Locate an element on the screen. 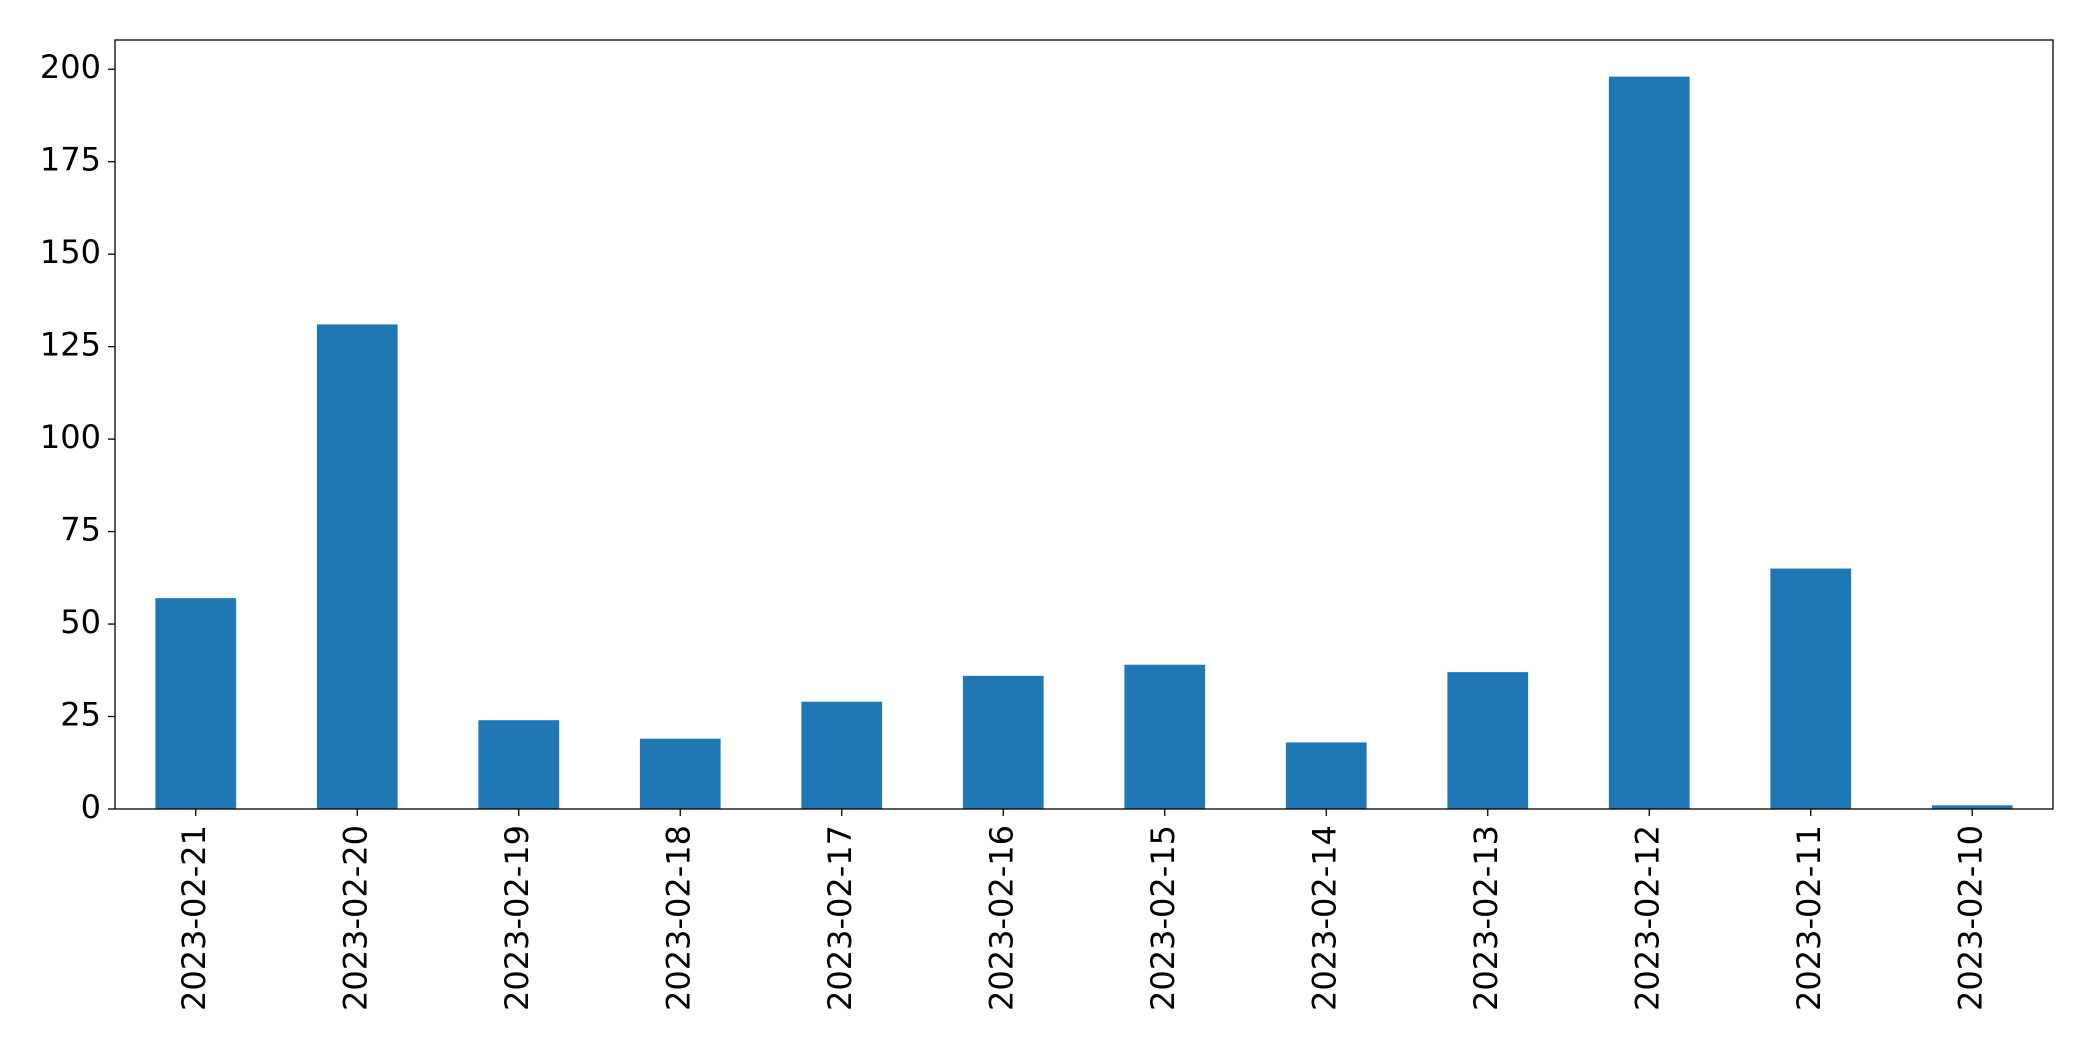 Image resolution: width=2093 pixels, height=1061 pixels. y-tick-label: 100 is located at coordinates (70, 437).